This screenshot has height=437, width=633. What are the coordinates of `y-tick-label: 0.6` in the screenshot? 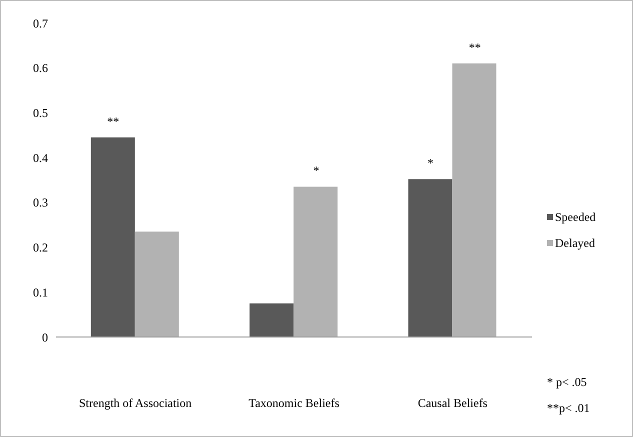 It's located at (40, 68).